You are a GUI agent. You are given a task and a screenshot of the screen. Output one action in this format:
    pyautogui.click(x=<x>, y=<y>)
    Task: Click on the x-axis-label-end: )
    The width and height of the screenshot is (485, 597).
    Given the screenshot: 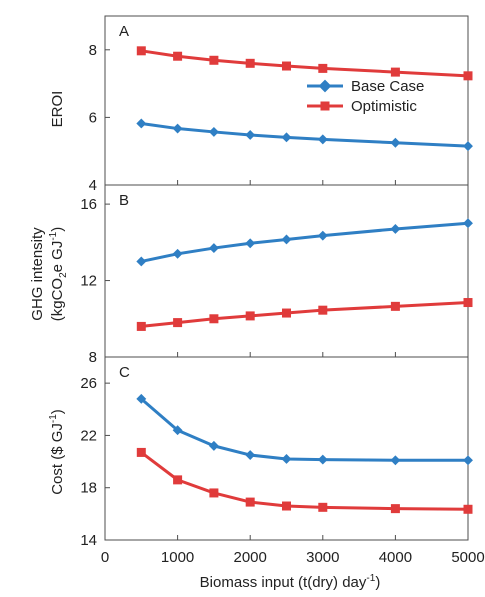 What is the action you would take?
    pyautogui.click(x=377, y=582)
    